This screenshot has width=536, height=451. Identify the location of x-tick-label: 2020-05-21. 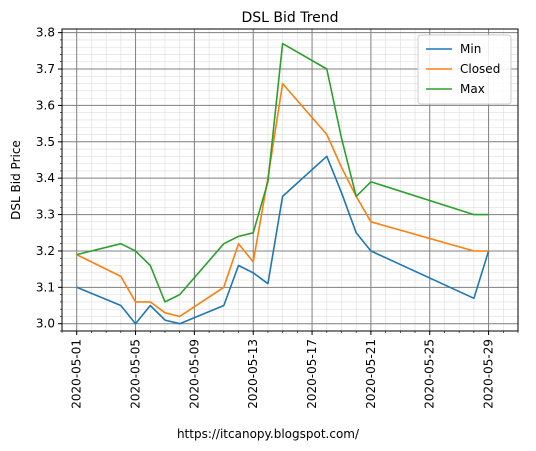
(371, 374).